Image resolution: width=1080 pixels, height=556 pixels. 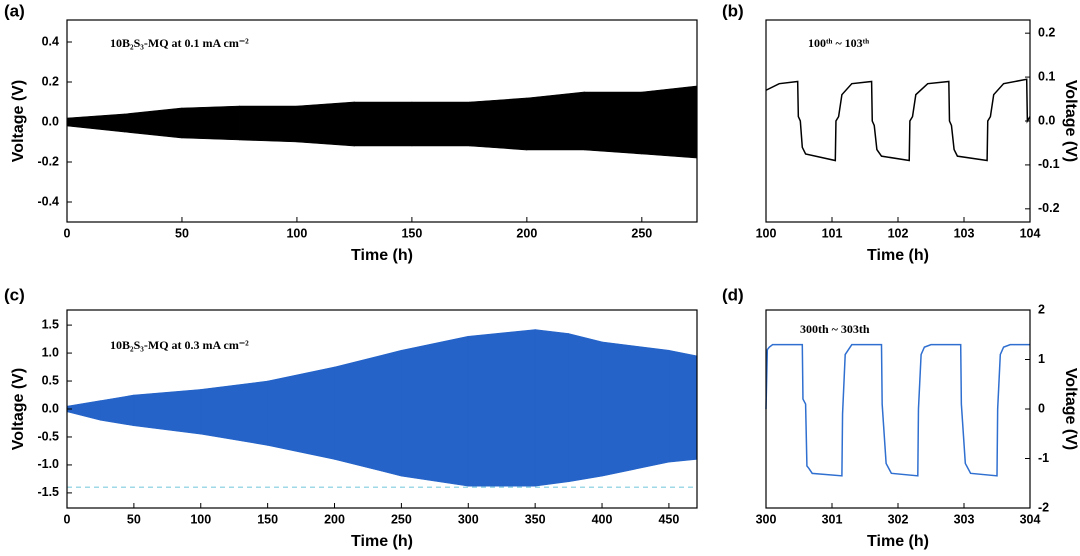 I want to click on y-tick-label: -1.0, so click(x=48, y=464).